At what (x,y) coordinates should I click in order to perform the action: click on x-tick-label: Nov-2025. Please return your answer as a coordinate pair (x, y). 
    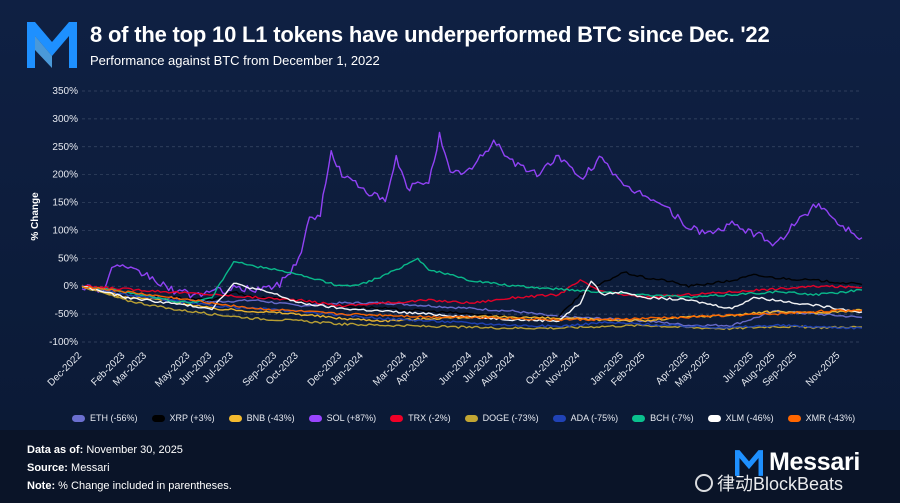
    Looking at the image, I should click on (823, 369).